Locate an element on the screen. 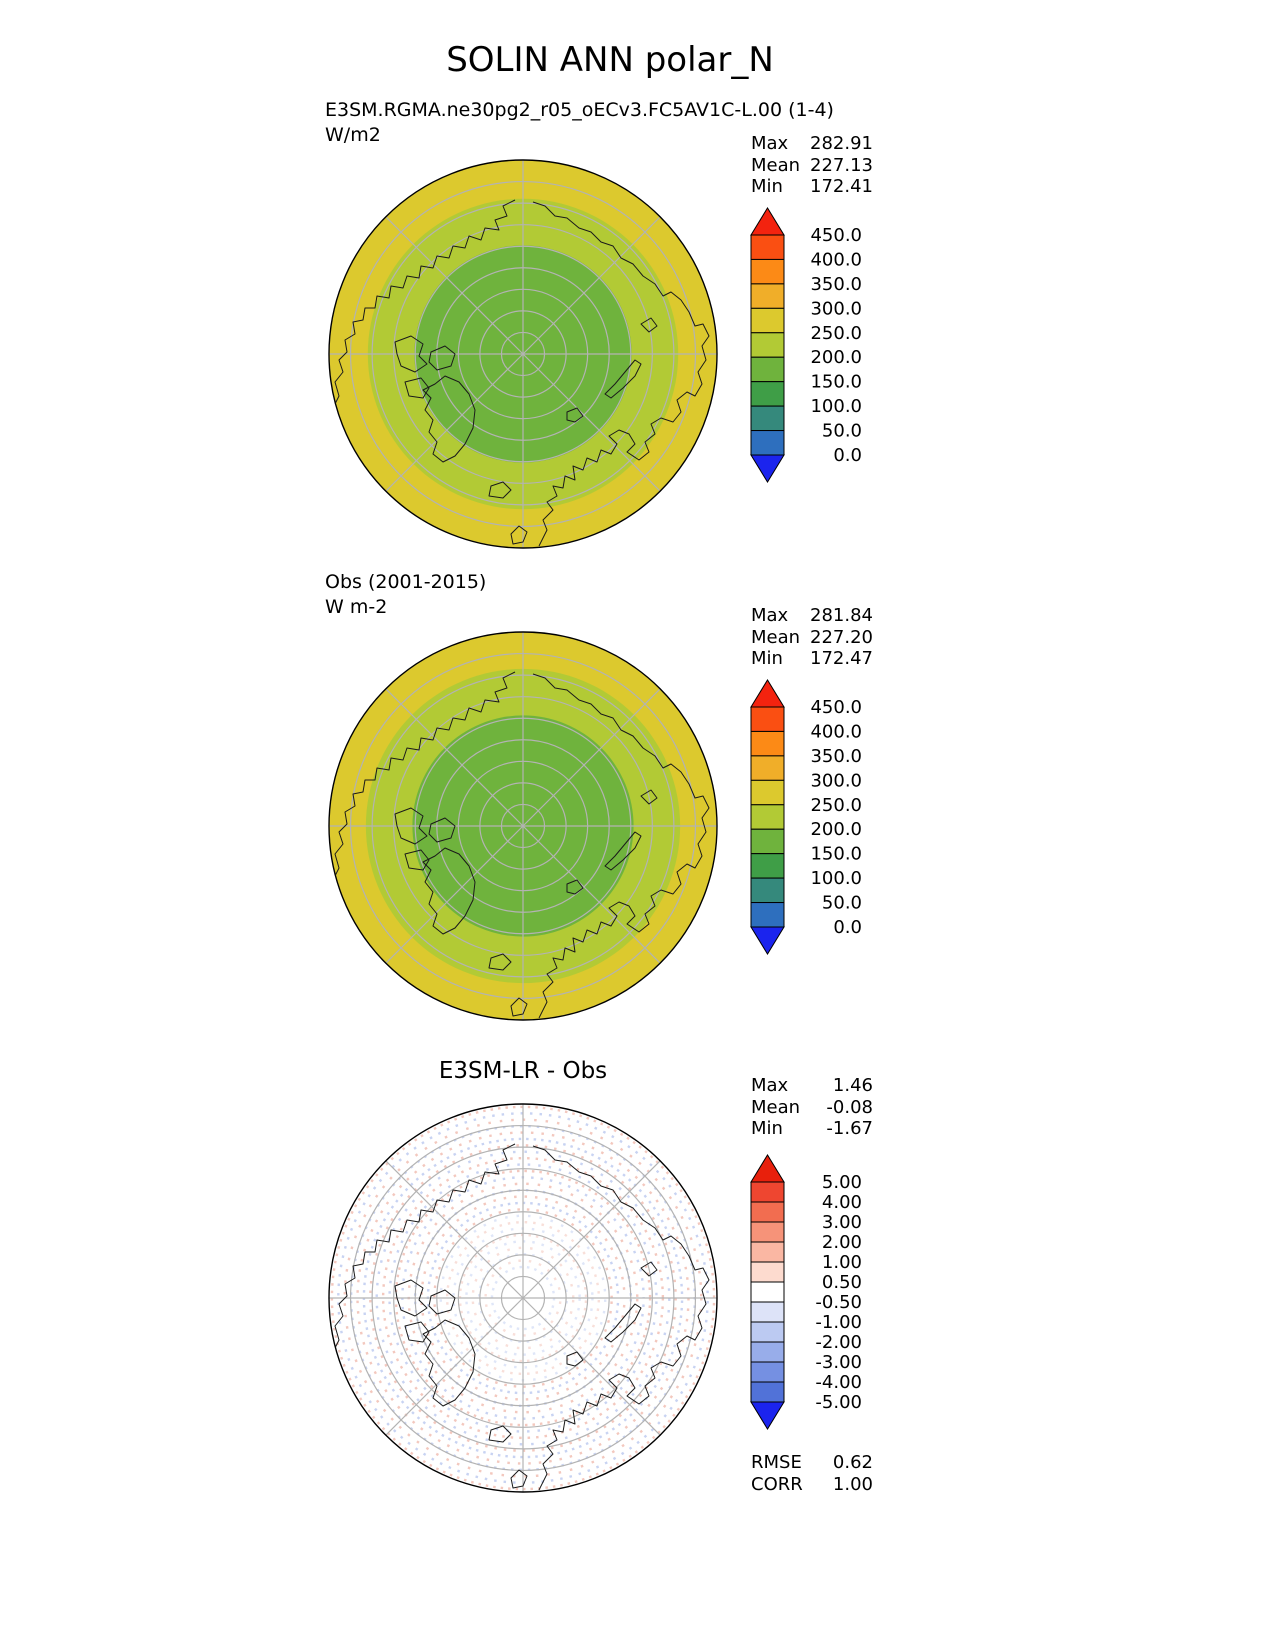 This screenshot has width=1275, height=1650. stat-min-value: -1.67 is located at coordinates (849, 1128).